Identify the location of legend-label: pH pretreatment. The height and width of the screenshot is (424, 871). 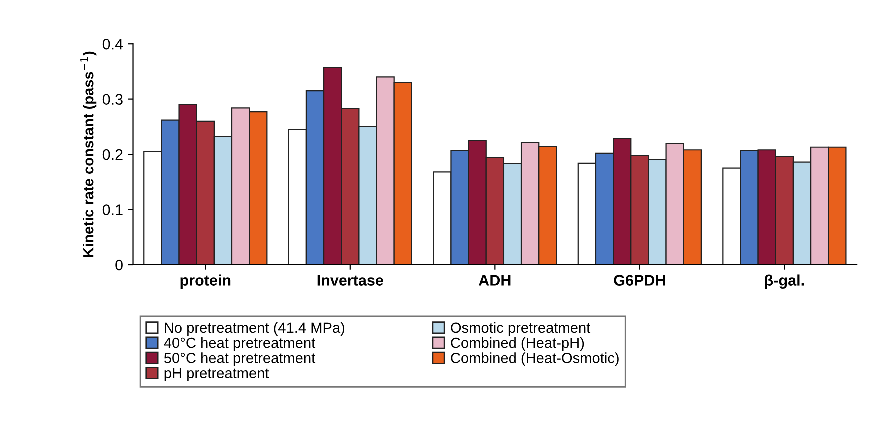
(217, 375).